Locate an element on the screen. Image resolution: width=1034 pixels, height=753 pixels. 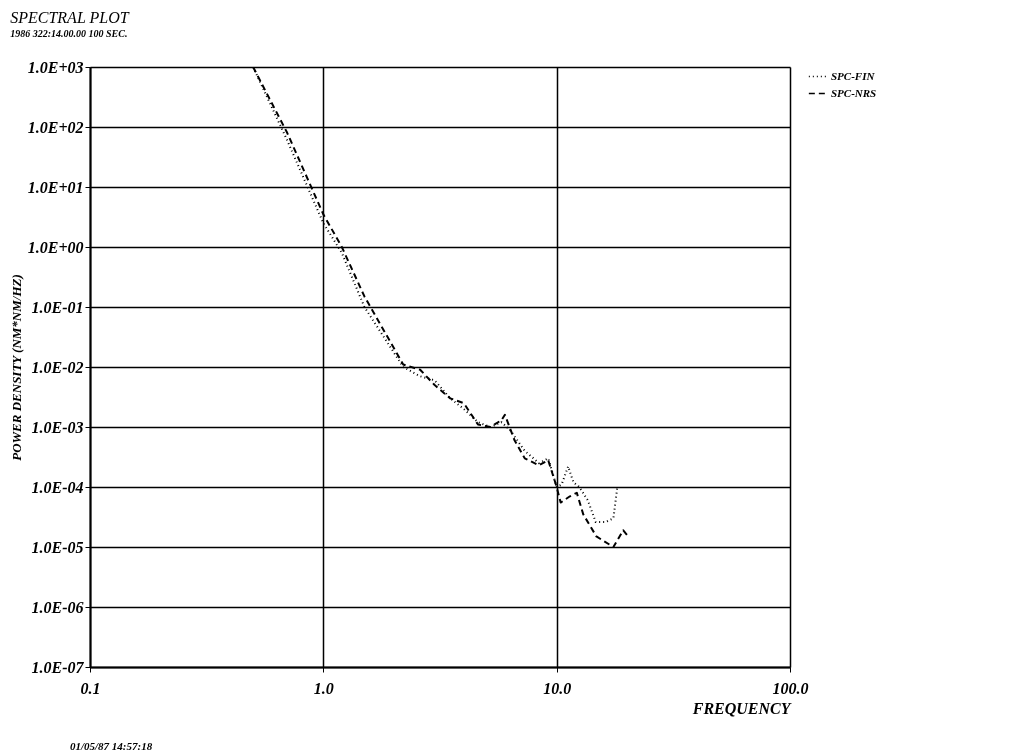
y-tick-label: 1.0E-04 is located at coordinates (57, 487).